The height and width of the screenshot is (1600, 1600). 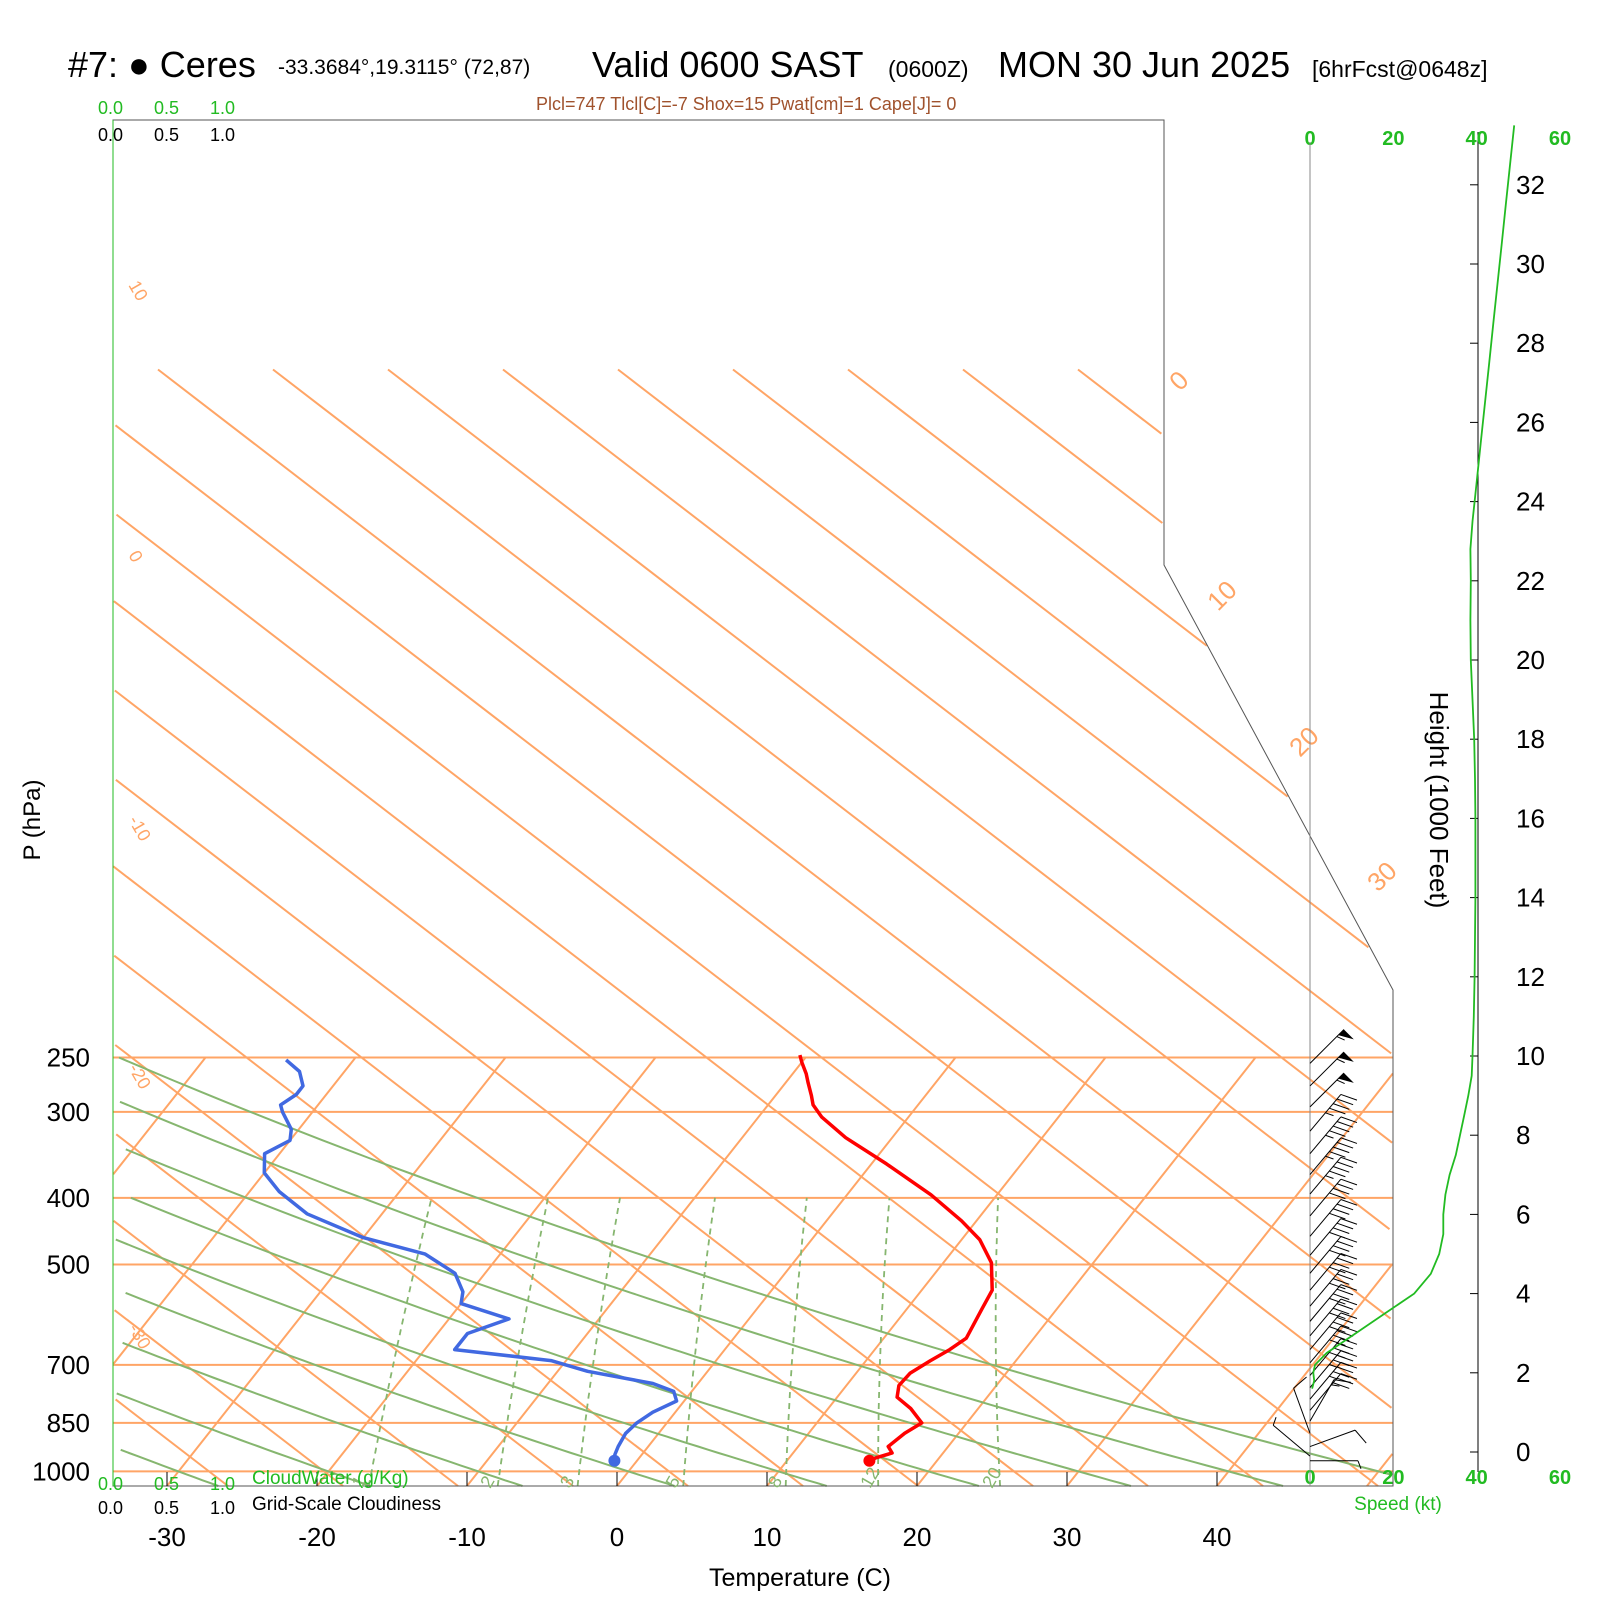 What do you see at coordinates (1319, 814) in the screenshot?
I see `wind-barbs` at bounding box center [1319, 814].